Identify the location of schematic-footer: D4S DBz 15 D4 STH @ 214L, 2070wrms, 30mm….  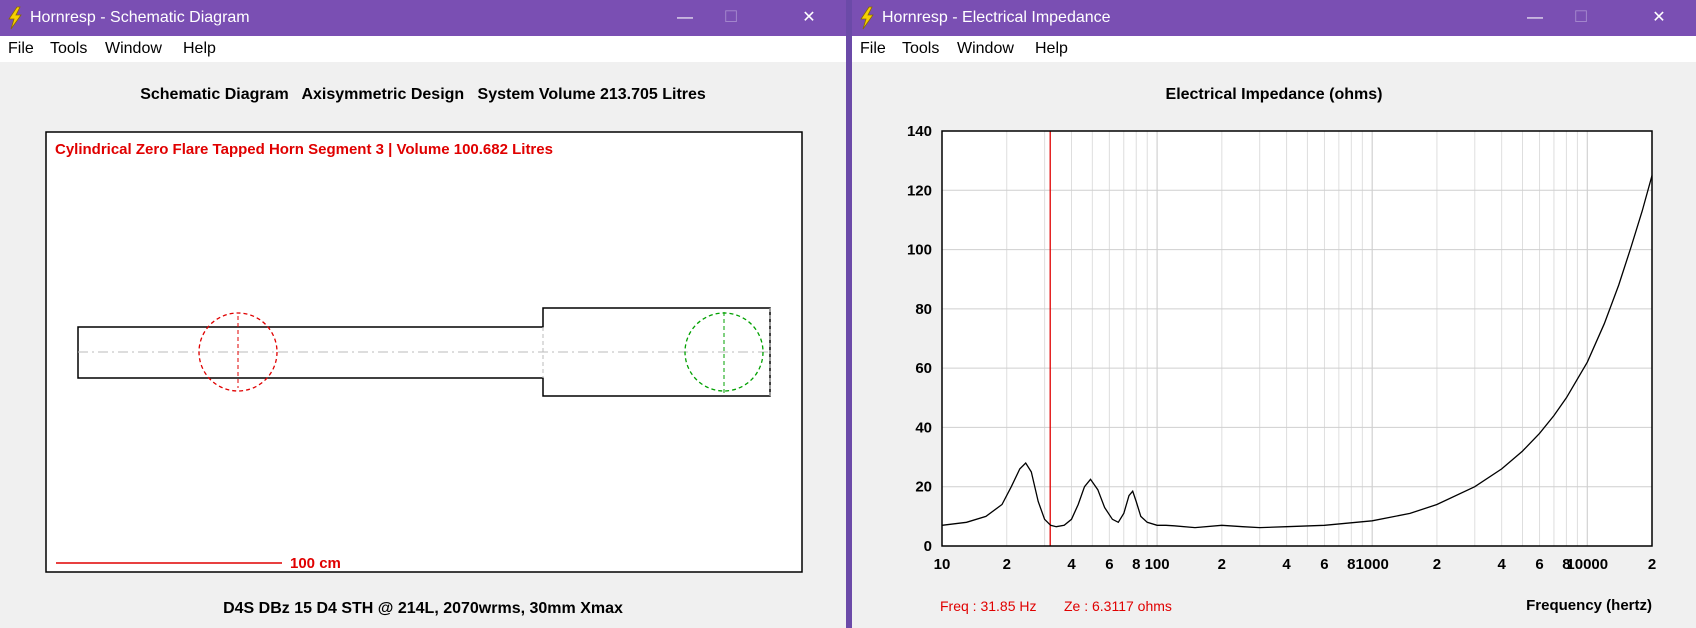
(423, 608).